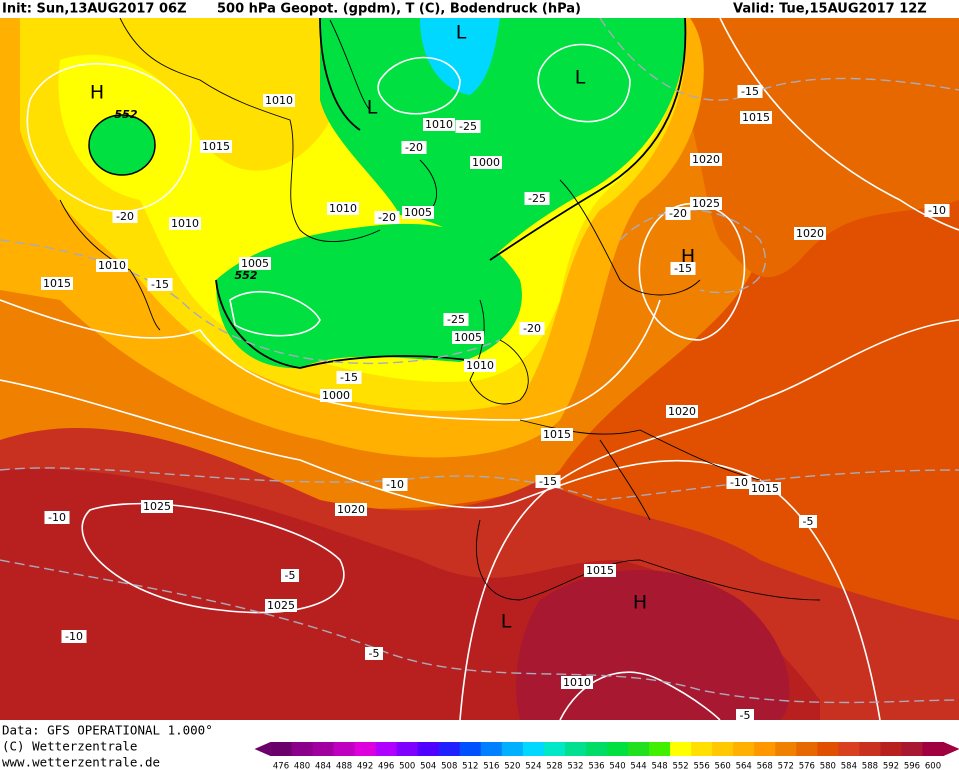 This screenshot has height=770, width=959. Describe the element at coordinates (262, 749) in the screenshot. I see `legend-arrow-left` at that location.